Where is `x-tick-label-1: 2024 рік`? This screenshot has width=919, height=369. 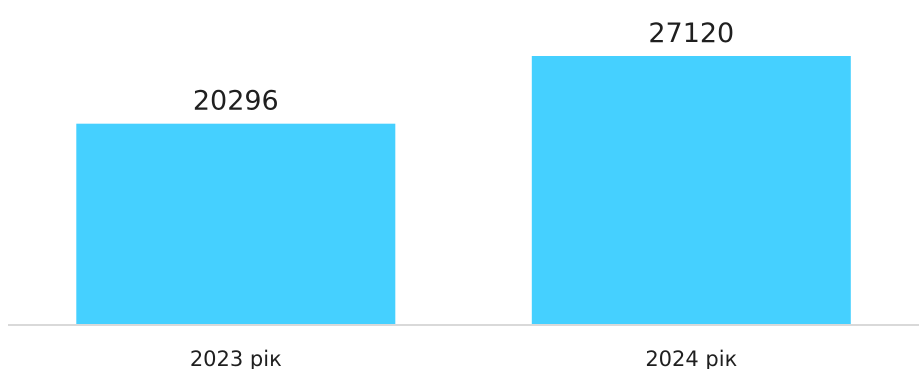
x-tick-label-1: 2024 рік is located at coordinates (691, 358).